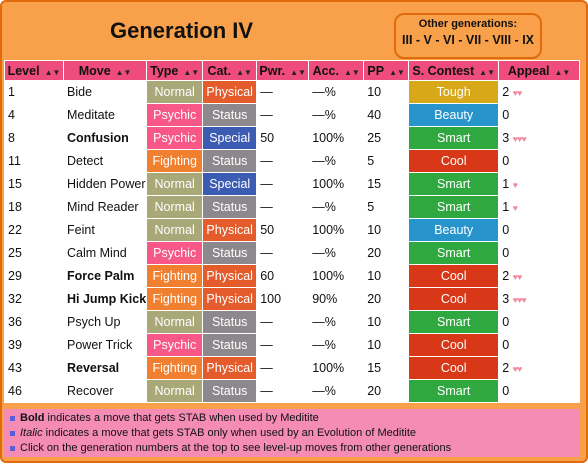  What do you see at coordinates (105, 299) in the screenshot?
I see `move-link: Hi Jump Kick` at bounding box center [105, 299].